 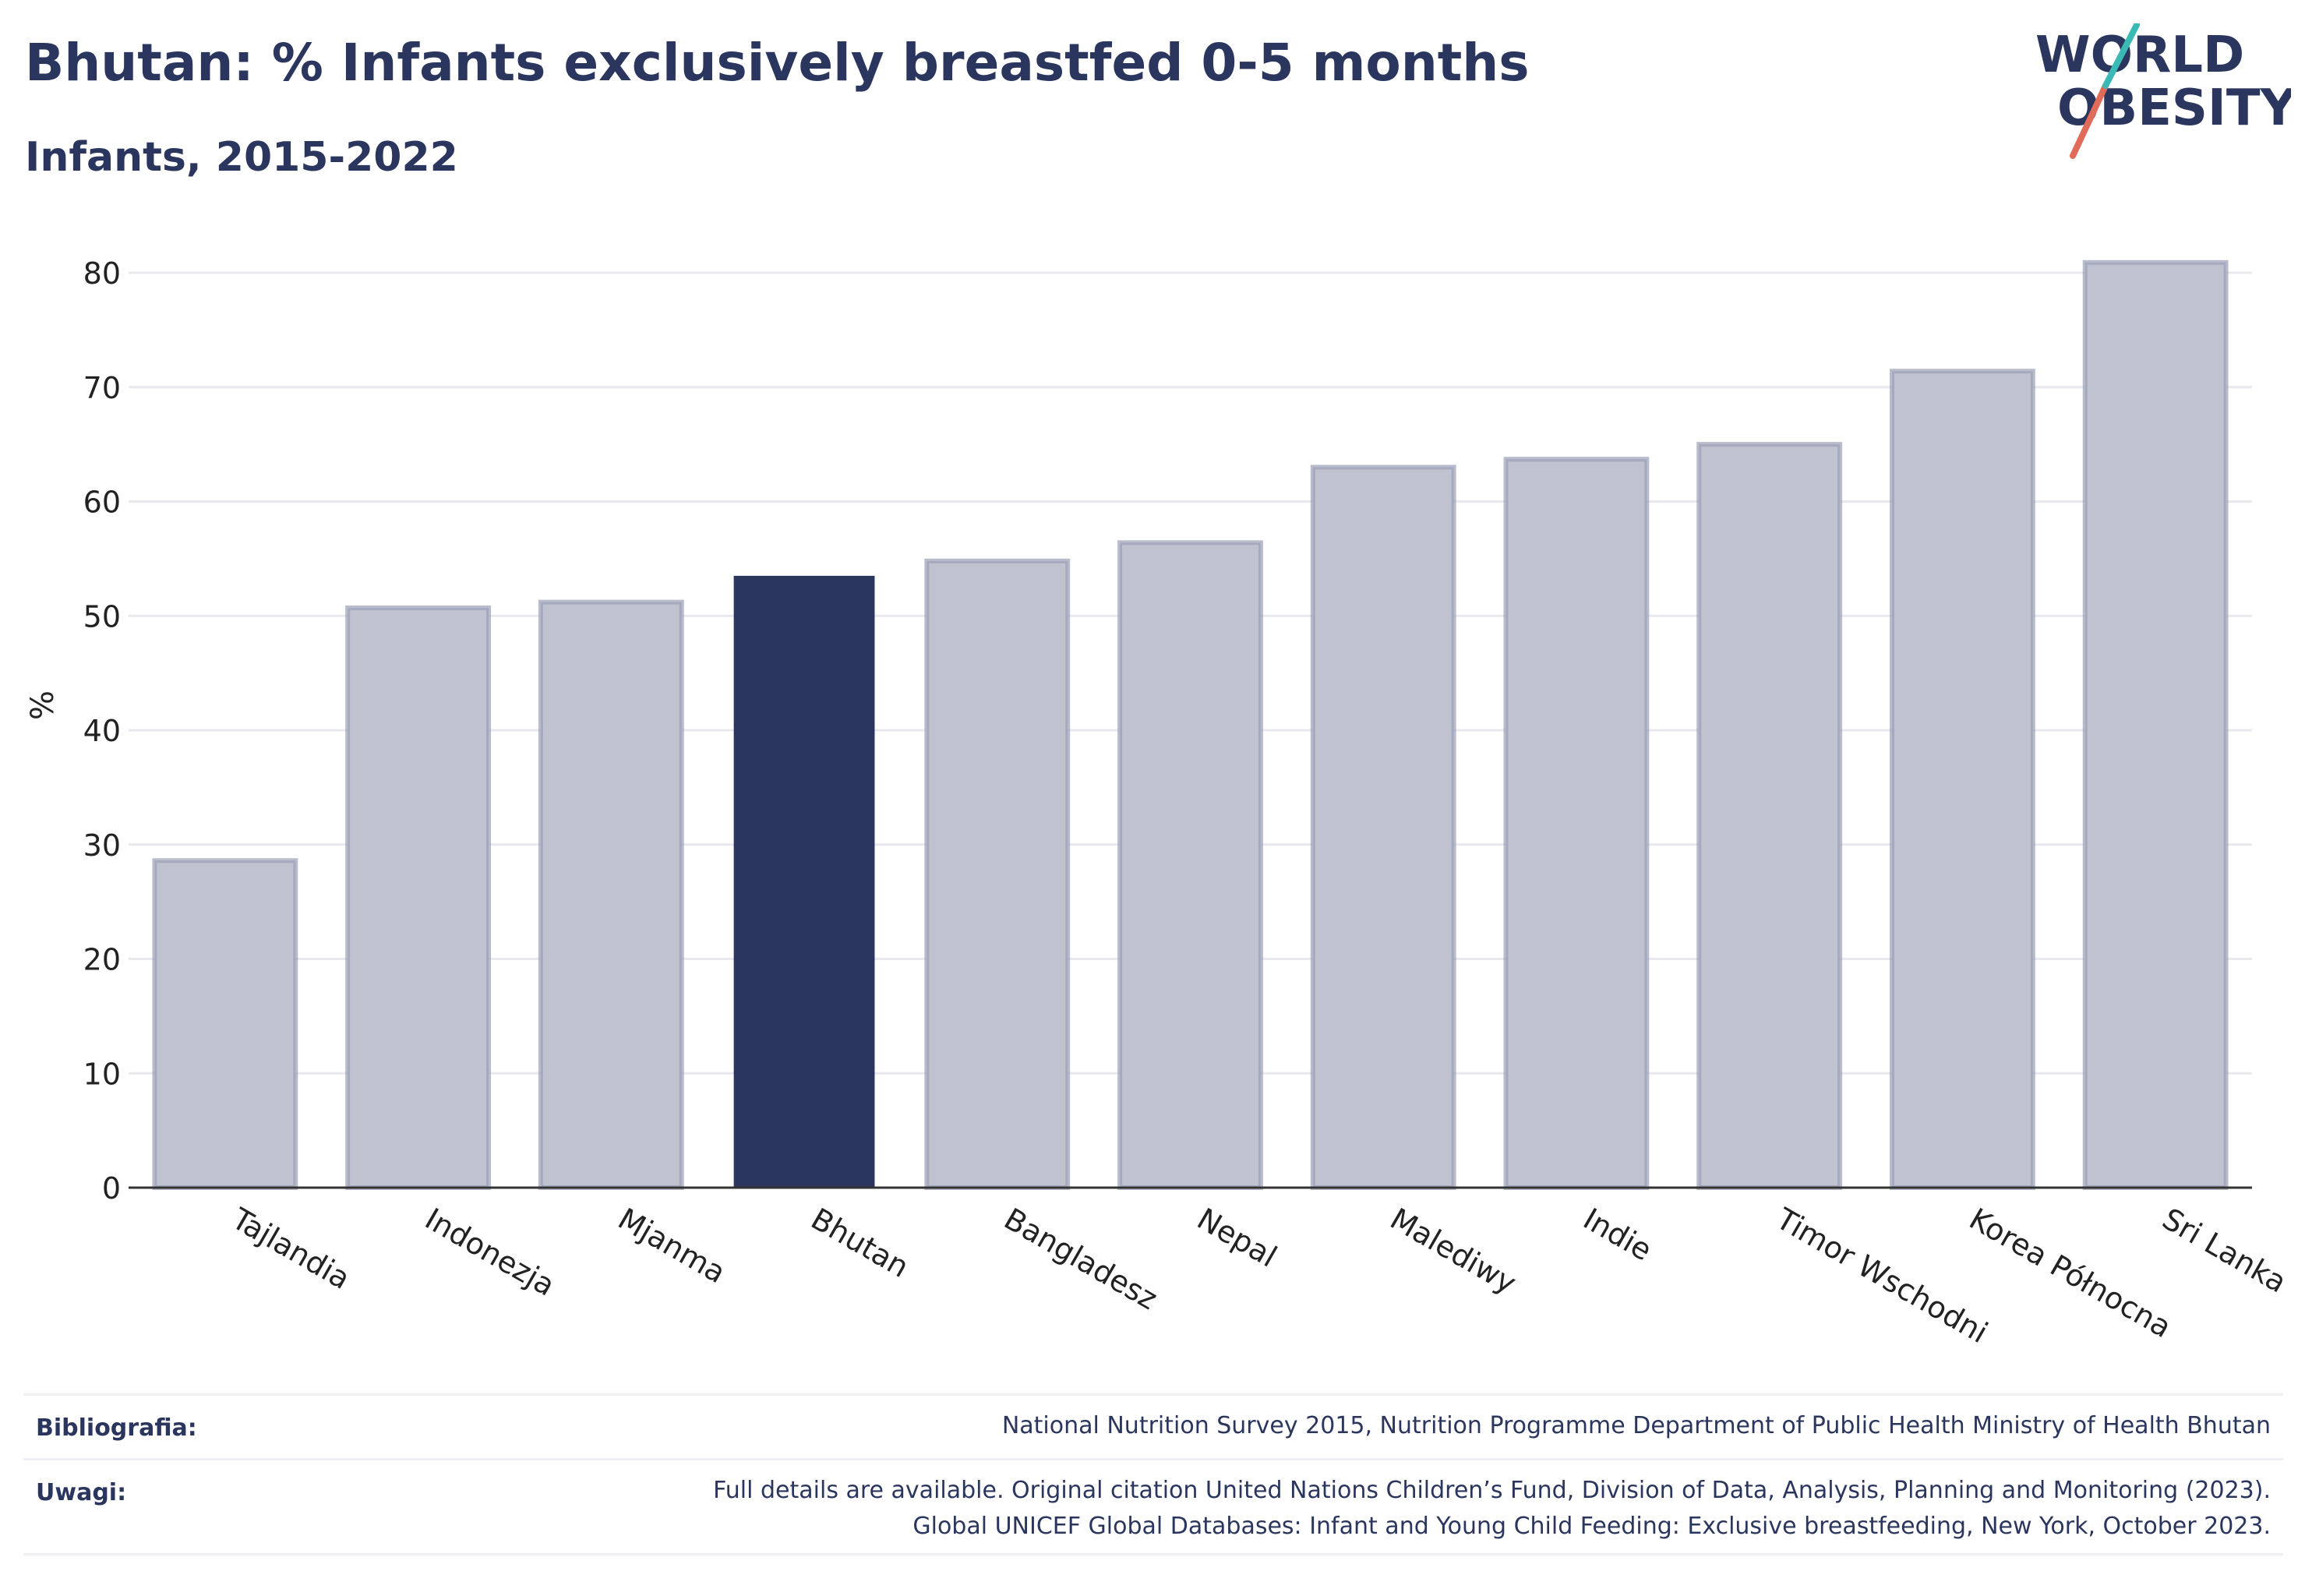 I want to click on y-tick-label: 0, so click(x=111, y=1188).